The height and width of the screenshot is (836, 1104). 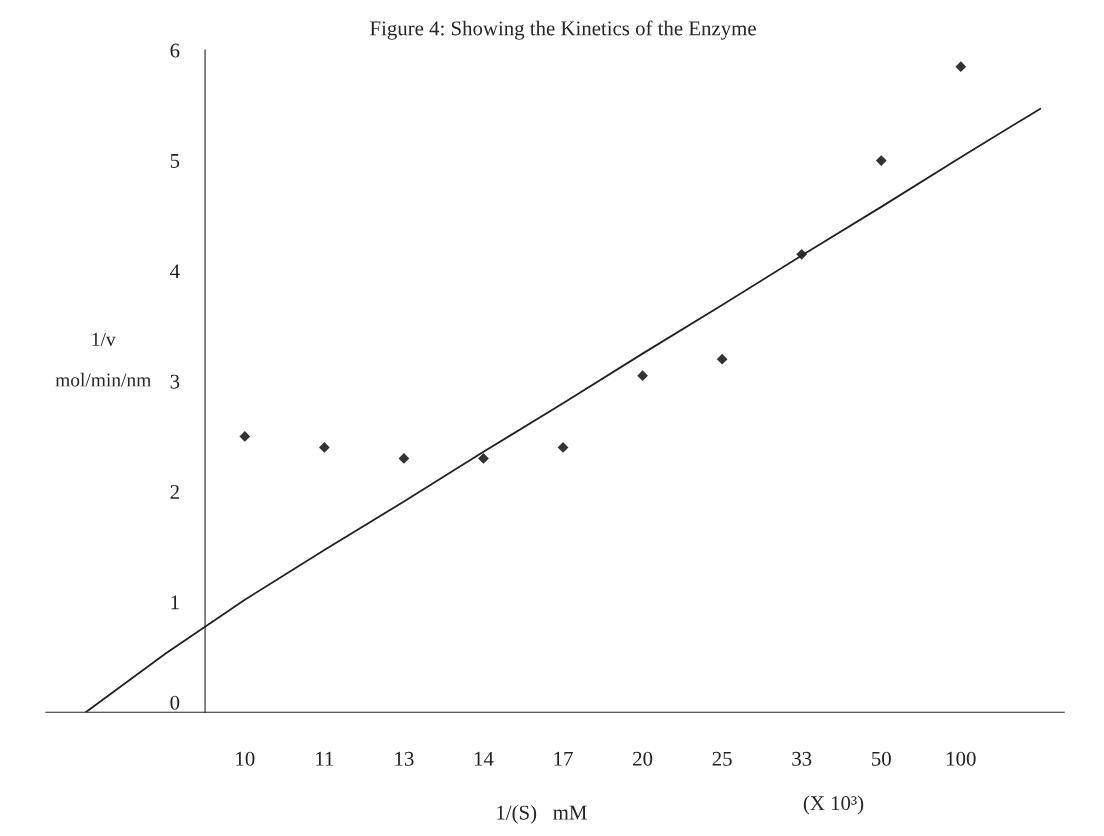 I want to click on x-tick-label: 50, so click(x=881, y=758).